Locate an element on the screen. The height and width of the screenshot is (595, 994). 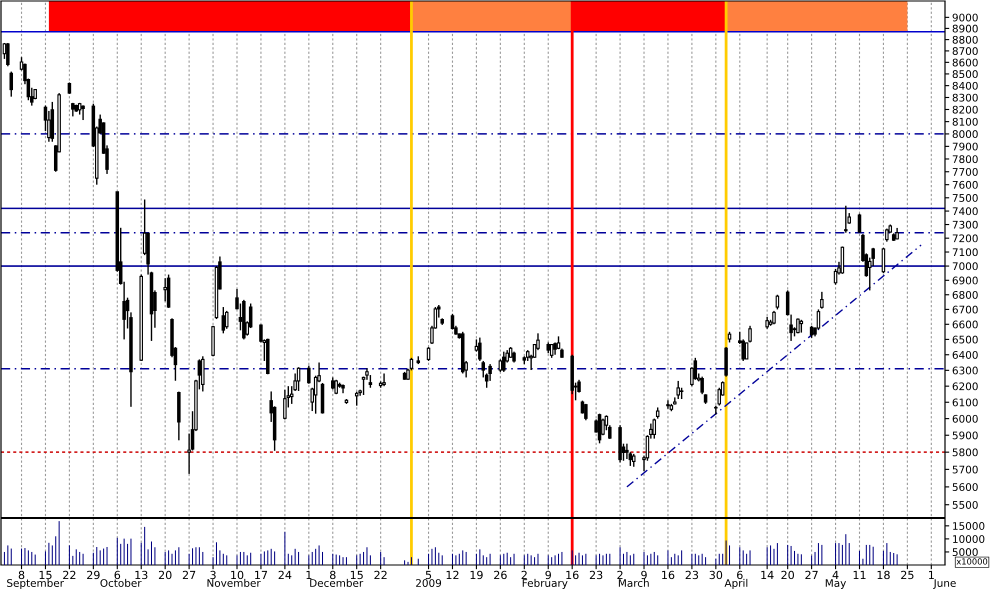
x-tick-label: 8 is located at coordinates (21, 575).